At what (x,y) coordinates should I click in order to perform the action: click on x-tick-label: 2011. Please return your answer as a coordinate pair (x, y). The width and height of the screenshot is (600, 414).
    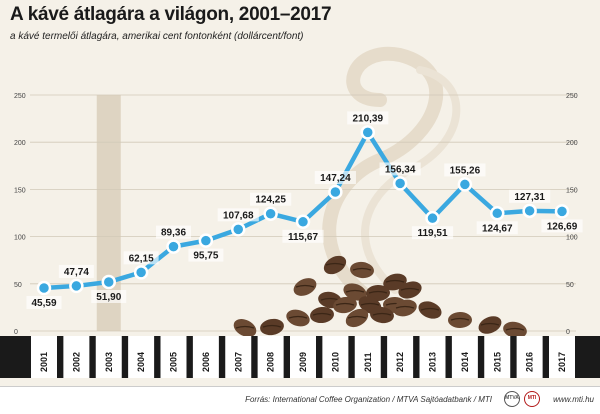
    Looking at the image, I should click on (368, 362).